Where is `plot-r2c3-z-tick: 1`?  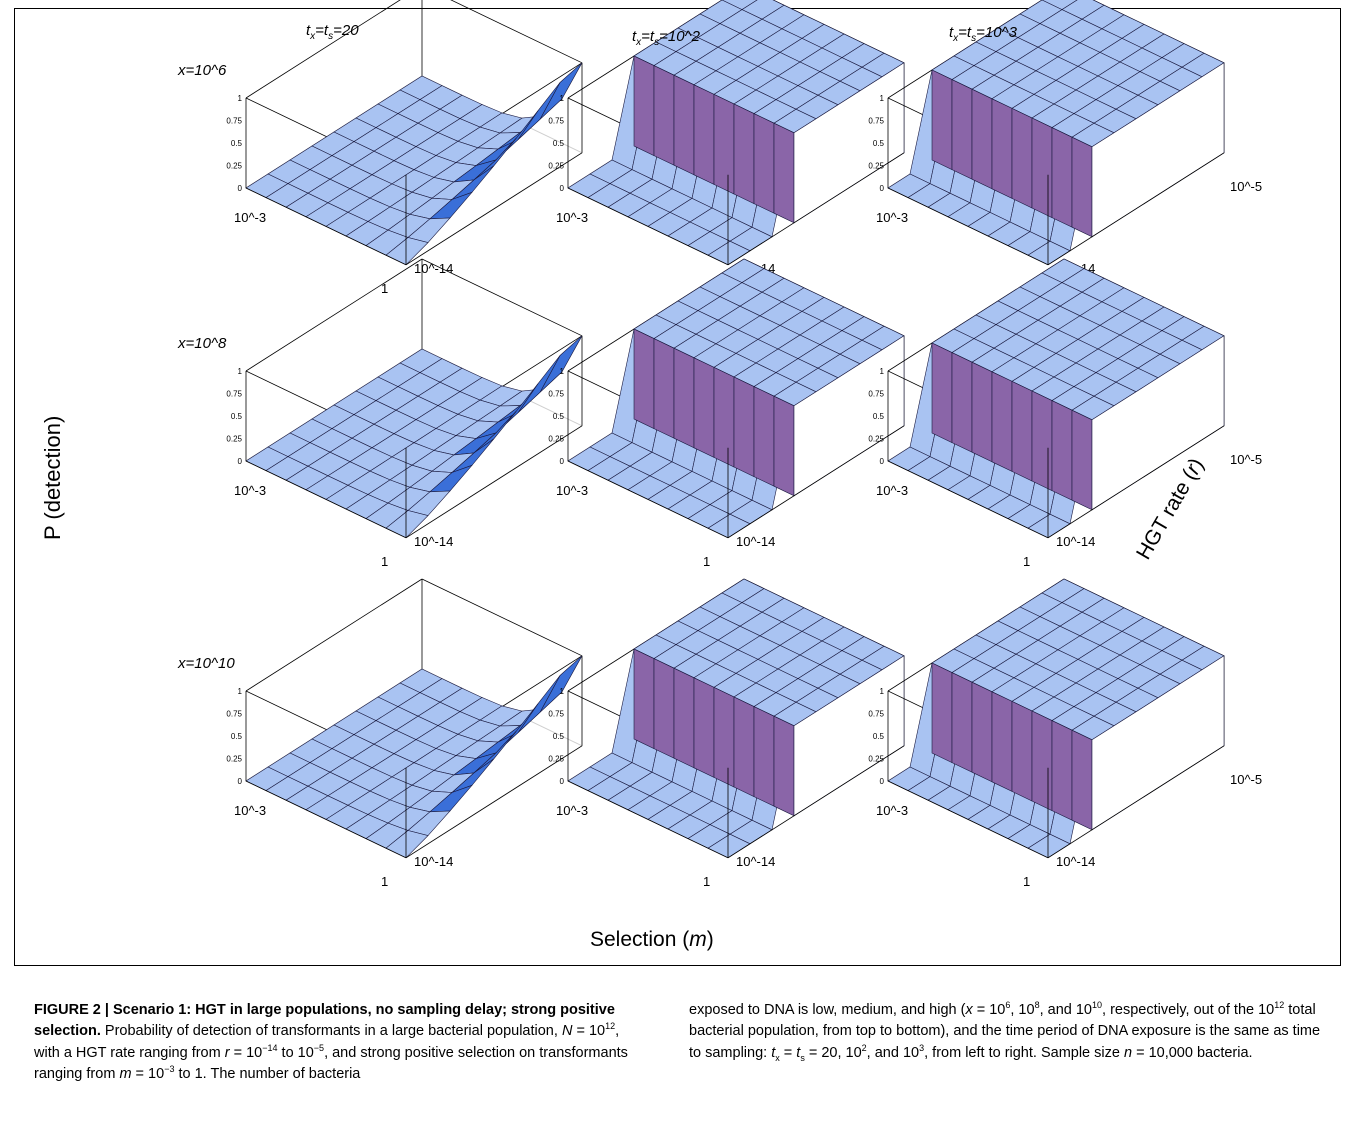 plot-r2c3-z-tick: 1 is located at coordinates (882, 371).